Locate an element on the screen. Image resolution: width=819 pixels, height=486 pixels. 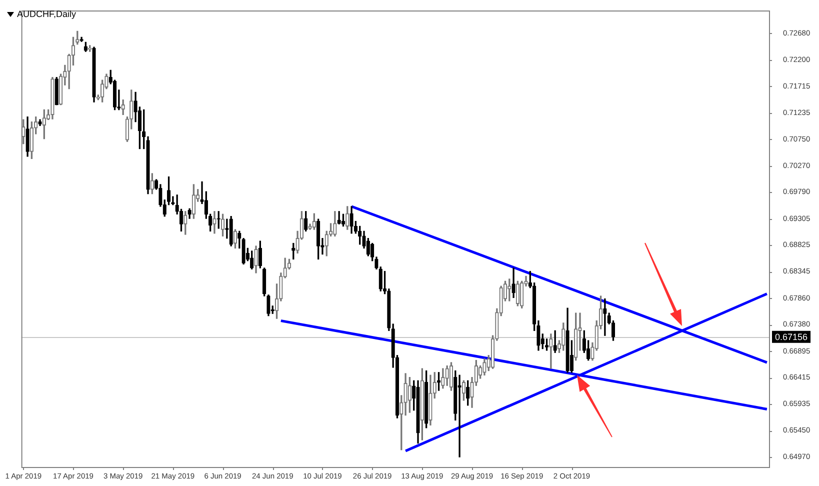
chart-title: AUDCHF,Daily is located at coordinates (46, 14).